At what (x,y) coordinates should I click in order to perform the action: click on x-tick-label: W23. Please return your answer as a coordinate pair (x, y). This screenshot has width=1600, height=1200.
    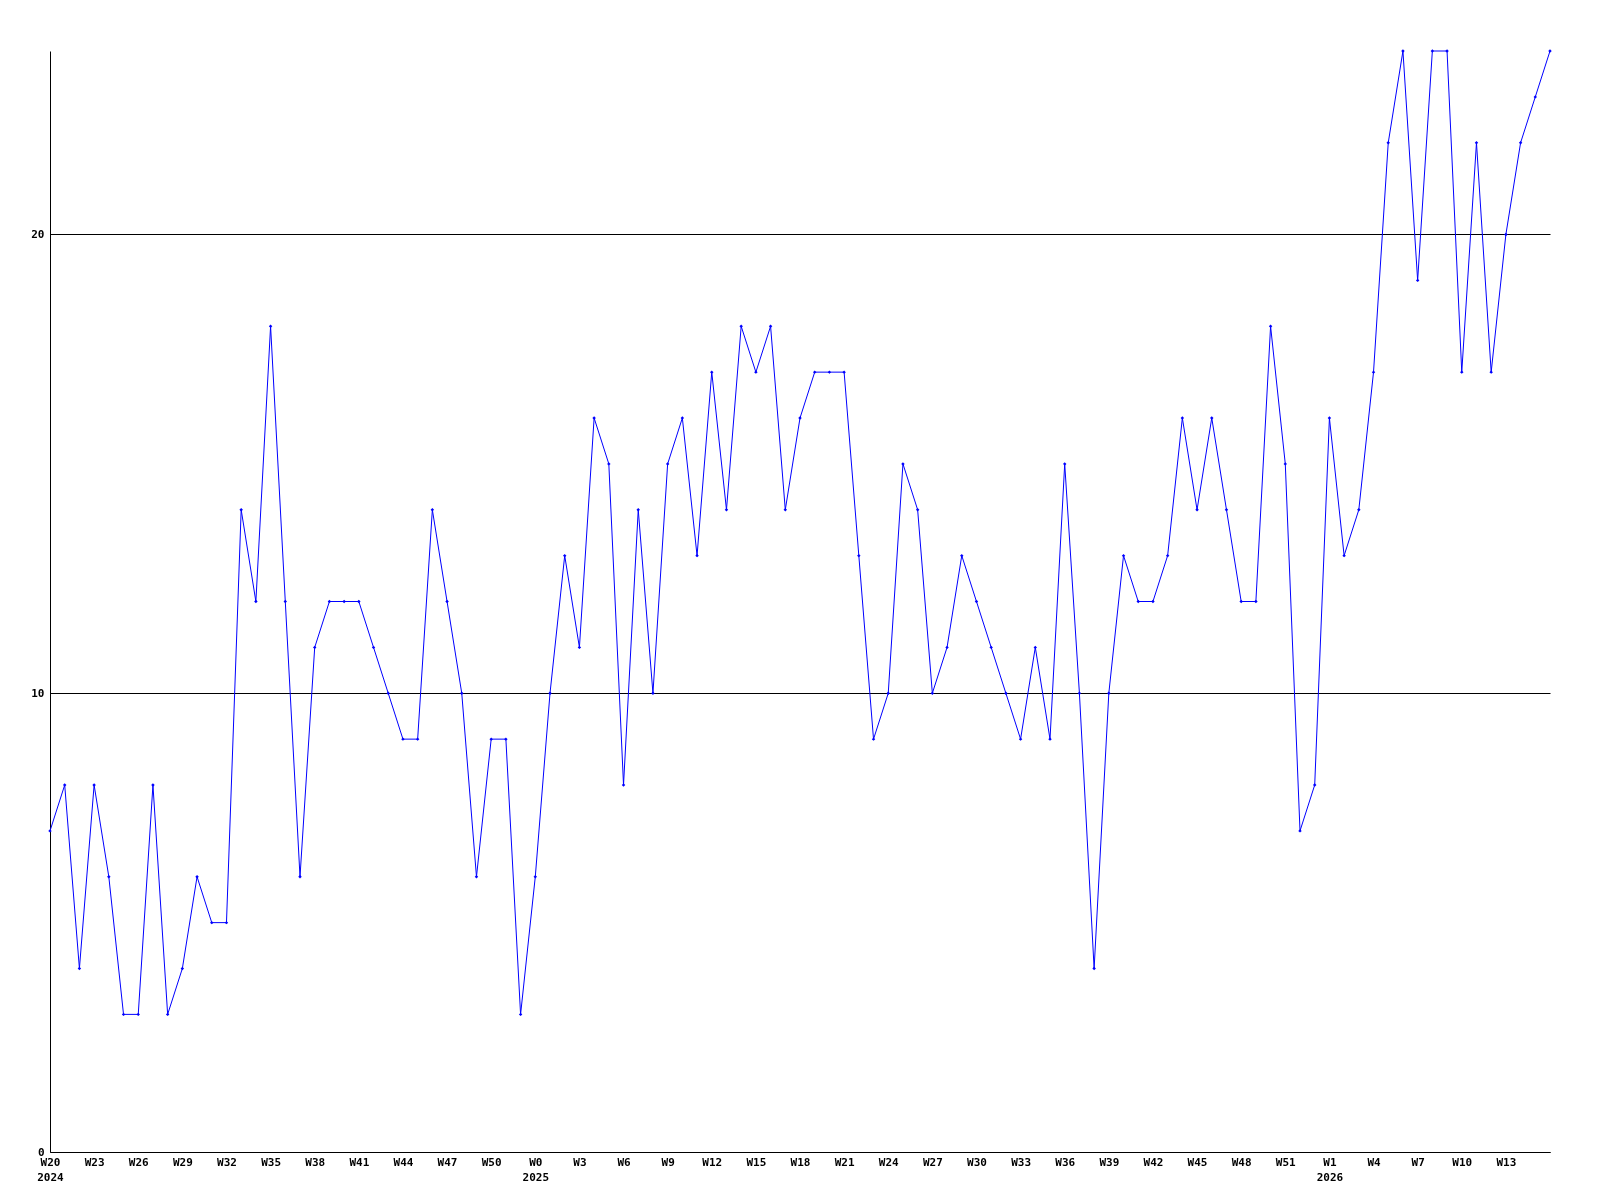
    Looking at the image, I should click on (94, 1162).